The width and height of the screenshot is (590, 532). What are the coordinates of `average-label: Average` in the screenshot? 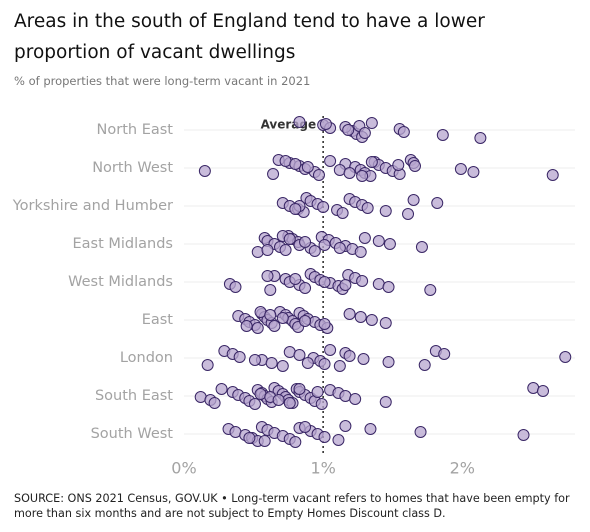 It's located at (289, 125).